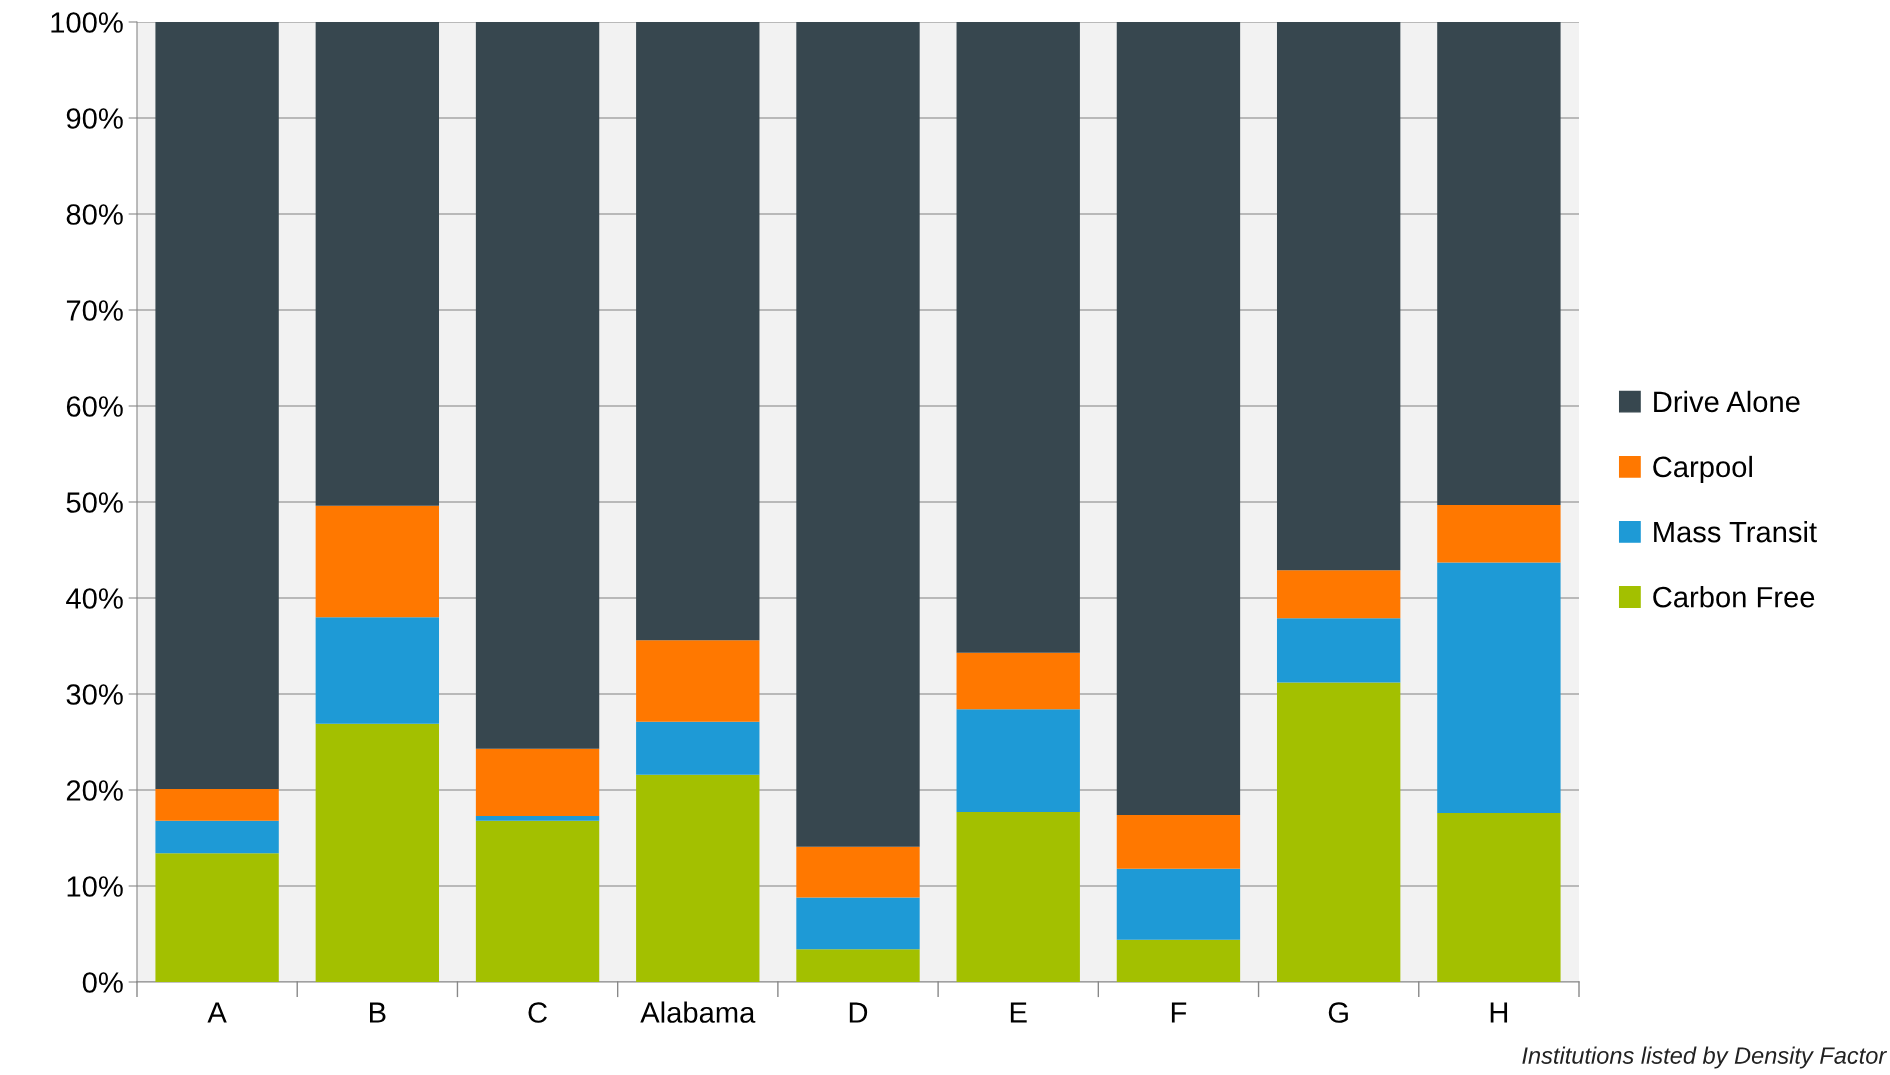 Image resolution: width=1890 pixels, height=1075 pixels. I want to click on y-tick-label: 80%, so click(94, 214).